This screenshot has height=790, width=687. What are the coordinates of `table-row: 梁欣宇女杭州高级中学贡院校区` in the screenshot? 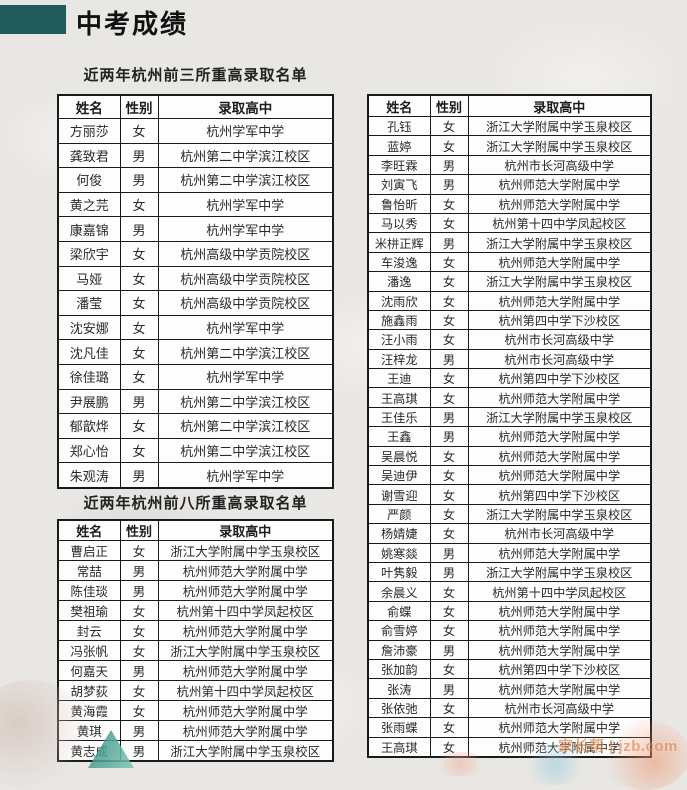 It's located at (195, 253).